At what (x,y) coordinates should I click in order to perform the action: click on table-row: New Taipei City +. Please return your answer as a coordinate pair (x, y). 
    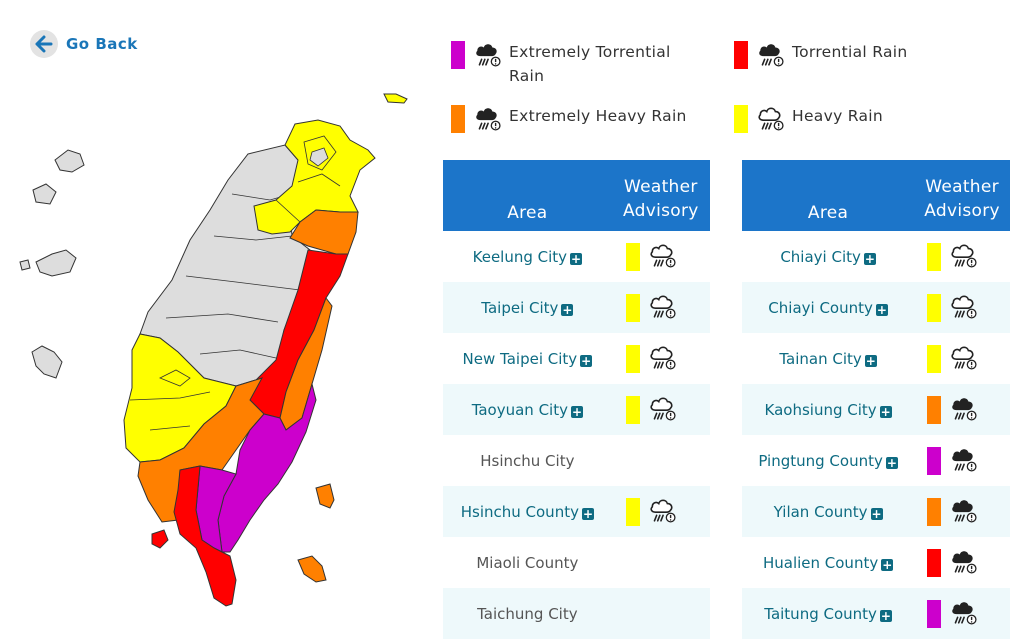
    Looking at the image, I should click on (576, 358).